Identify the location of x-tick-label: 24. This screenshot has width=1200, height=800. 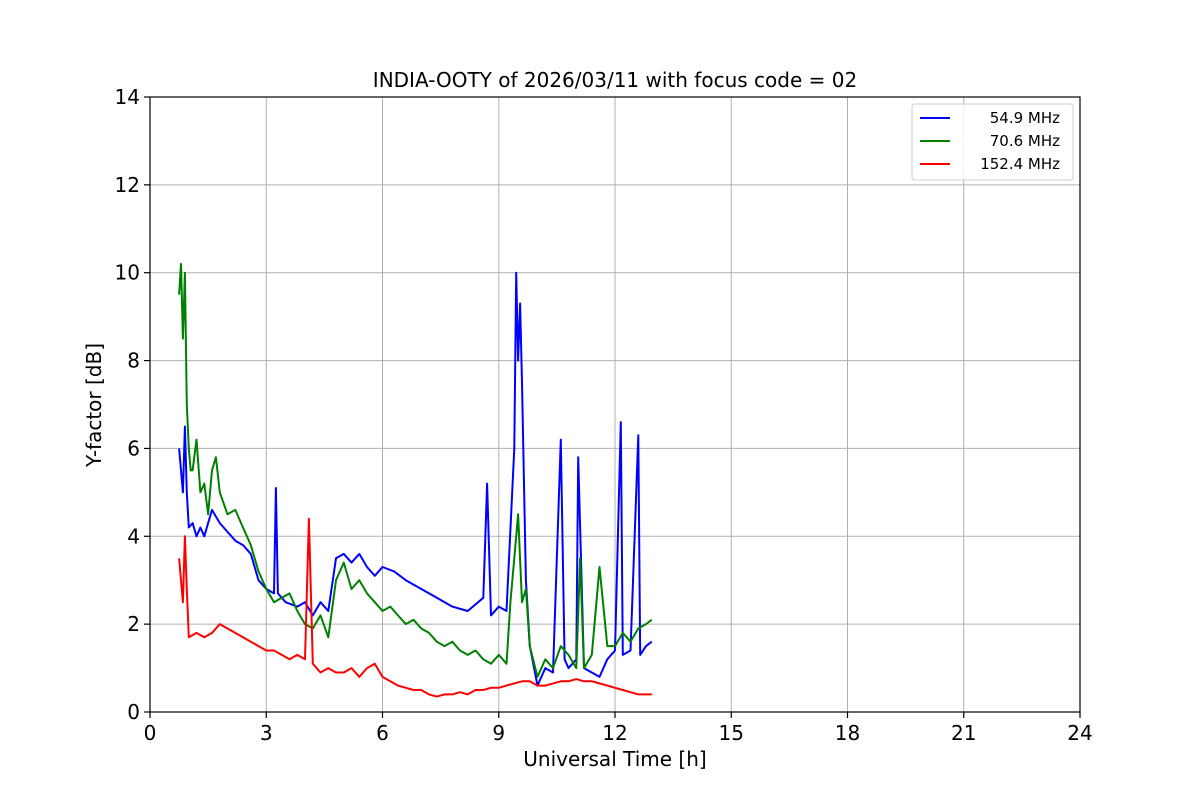
(1079, 733).